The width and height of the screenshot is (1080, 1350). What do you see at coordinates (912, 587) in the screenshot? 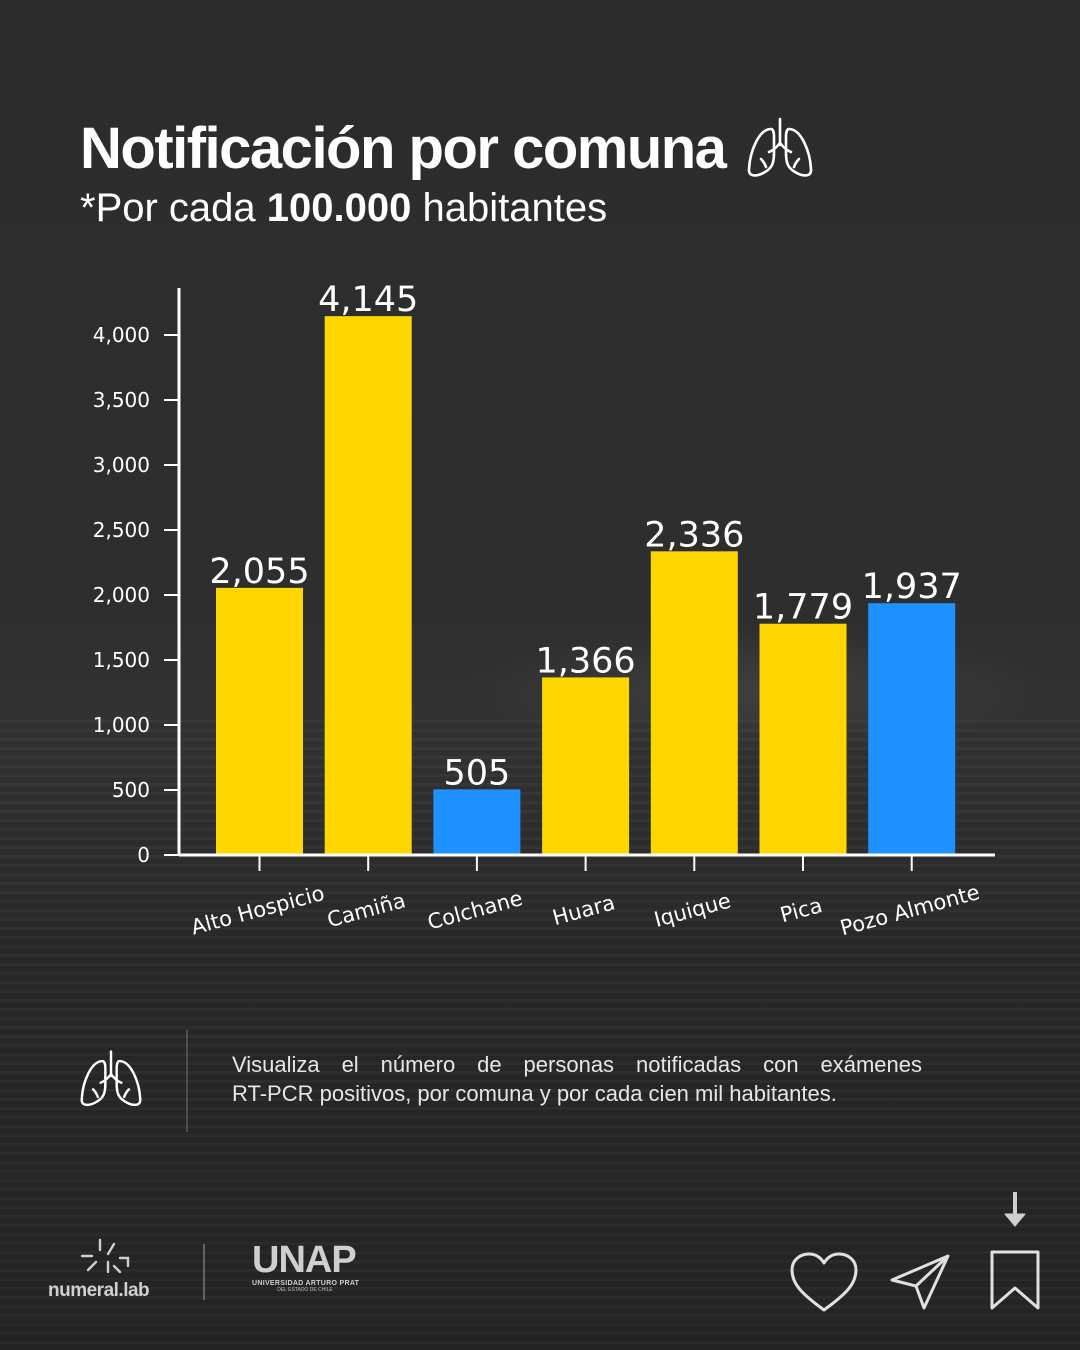
I see `bar-value-label: 1,937` at bounding box center [912, 587].